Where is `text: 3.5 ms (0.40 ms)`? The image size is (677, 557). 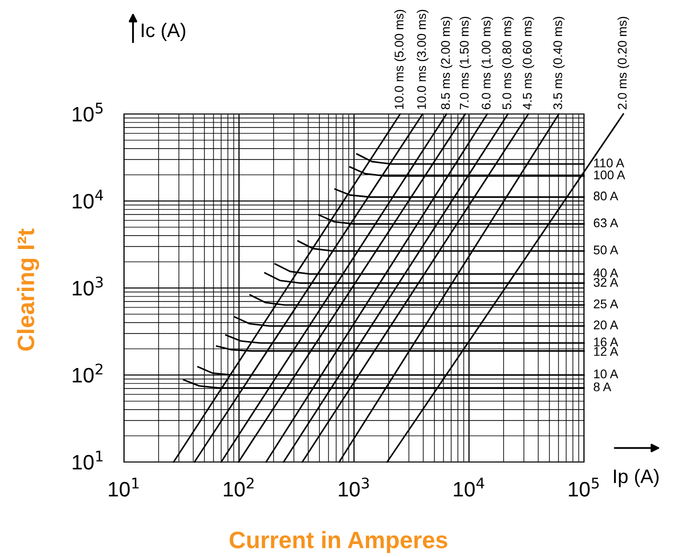
text: 3.5 ms (0.40 ms) is located at coordinates (558, 63).